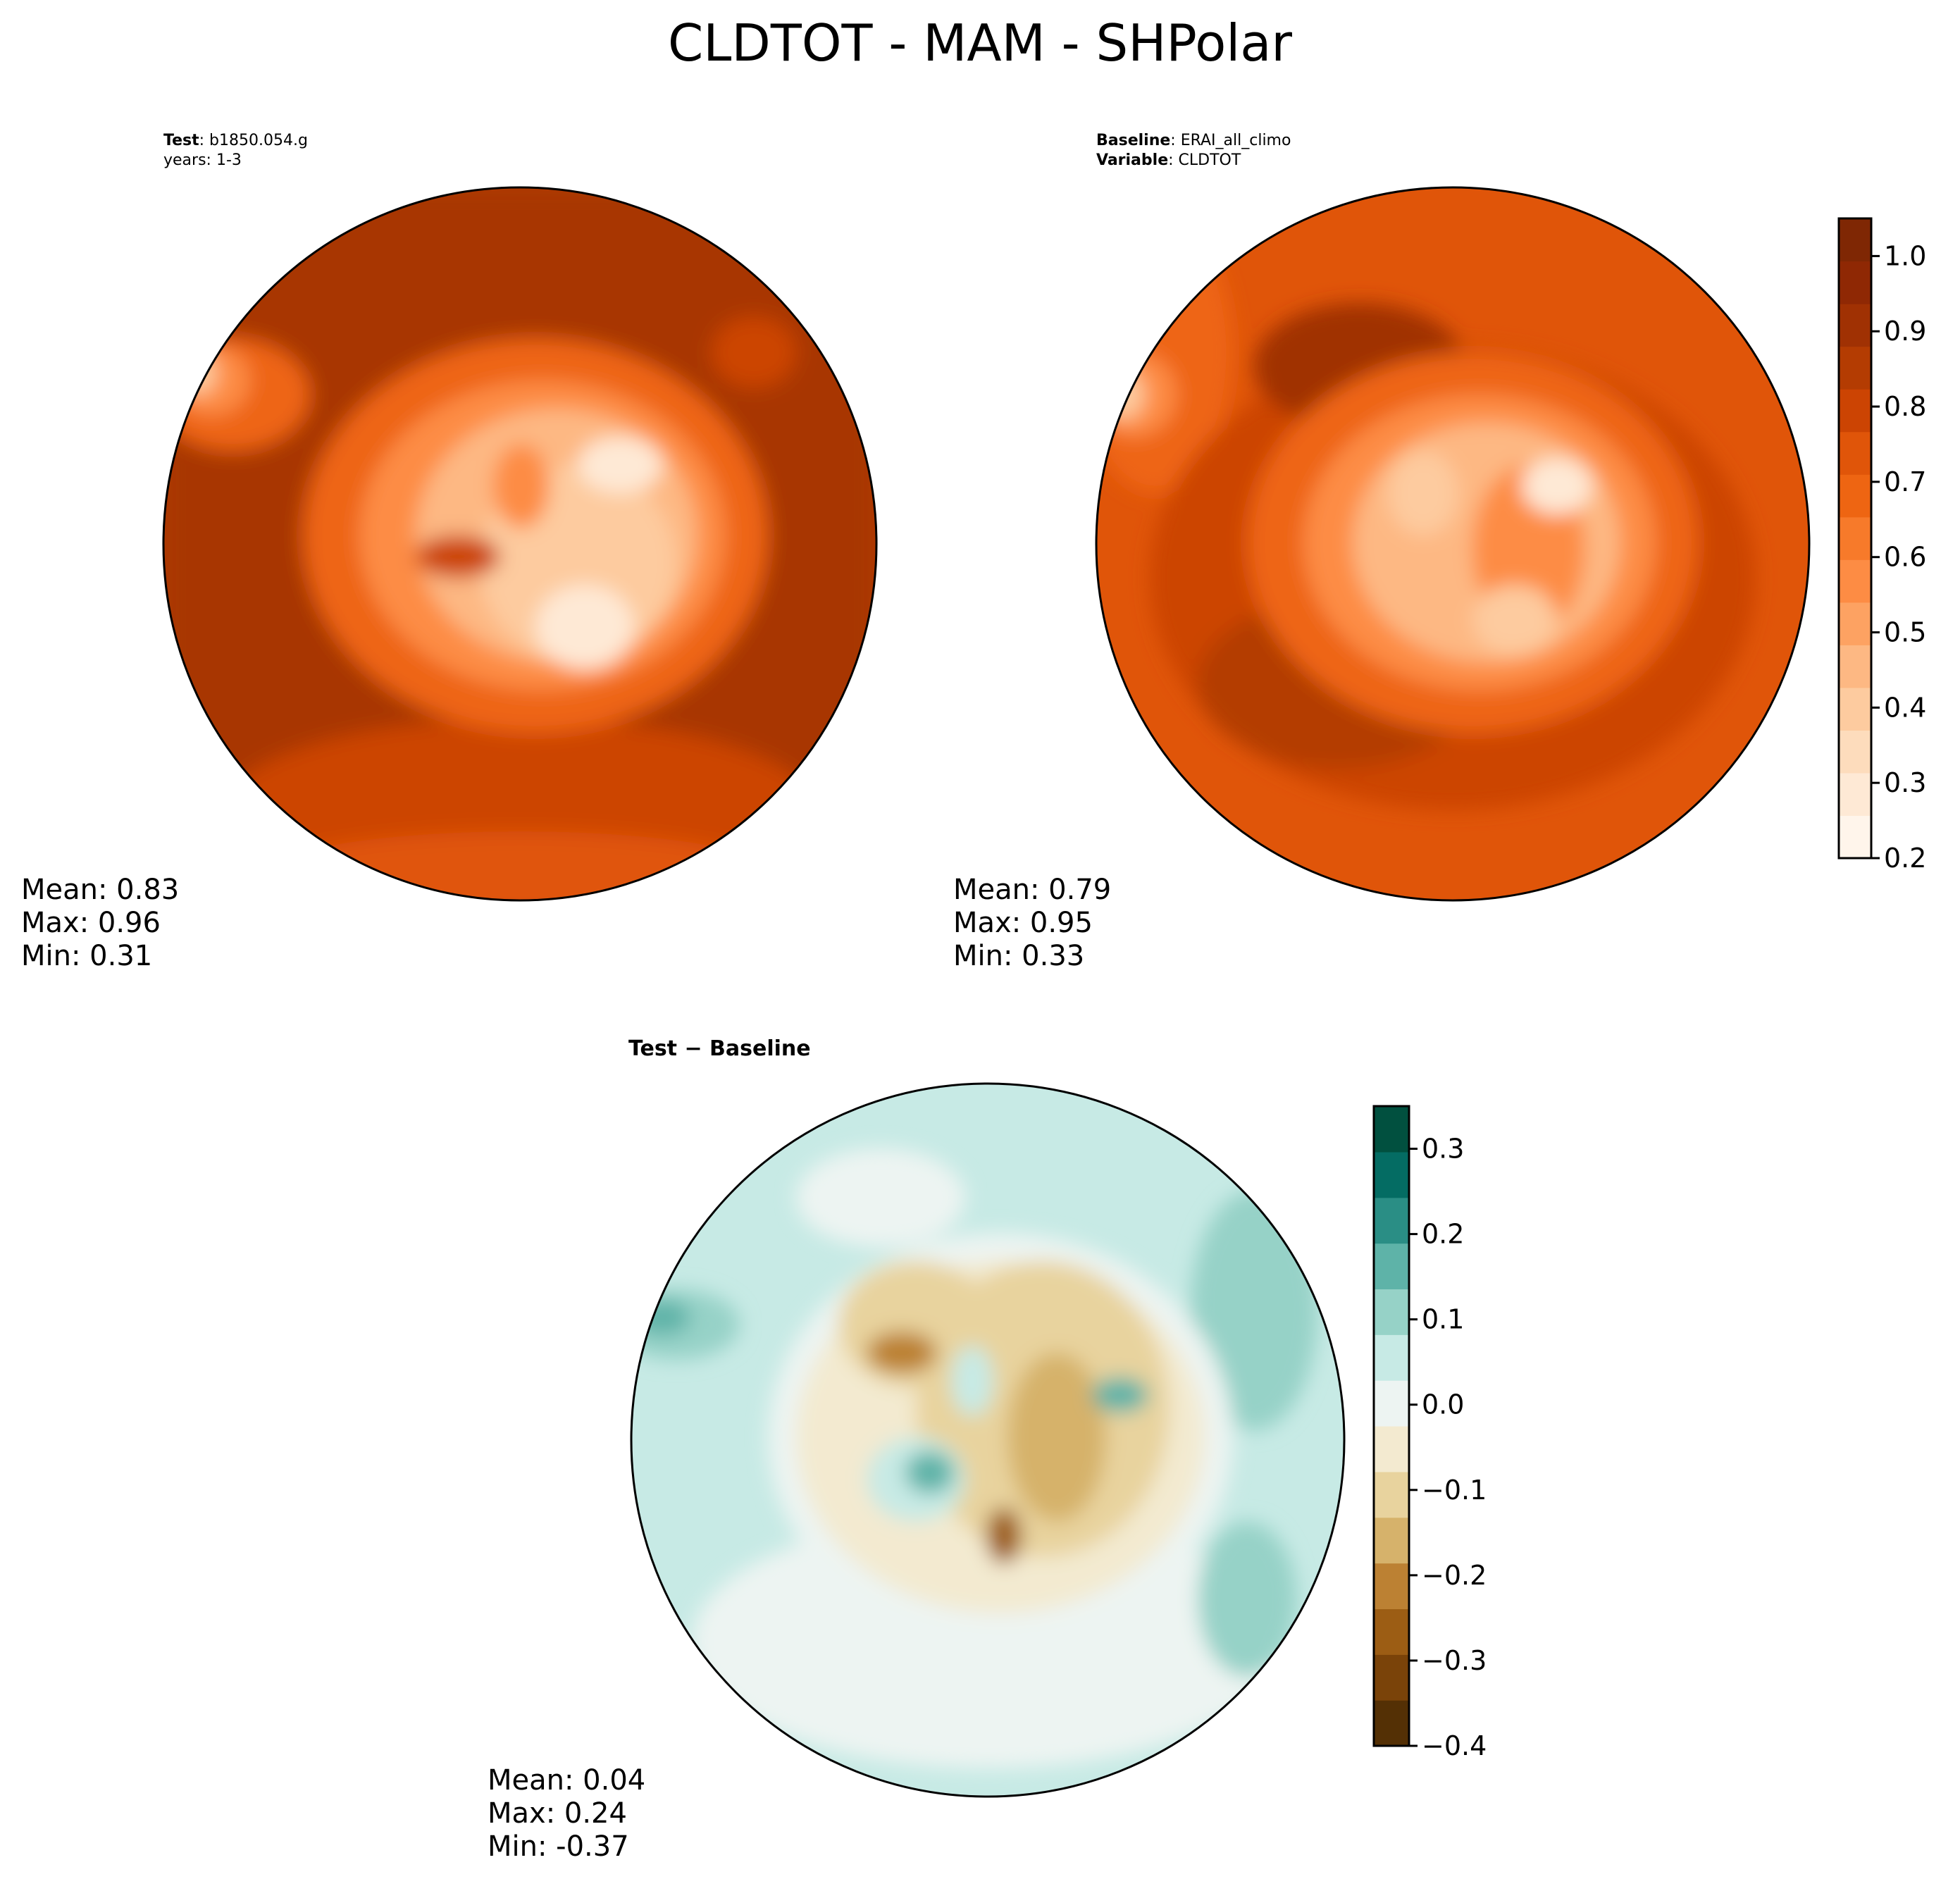  I want to click on test-header-years: years: 1-3, so click(202, 160).